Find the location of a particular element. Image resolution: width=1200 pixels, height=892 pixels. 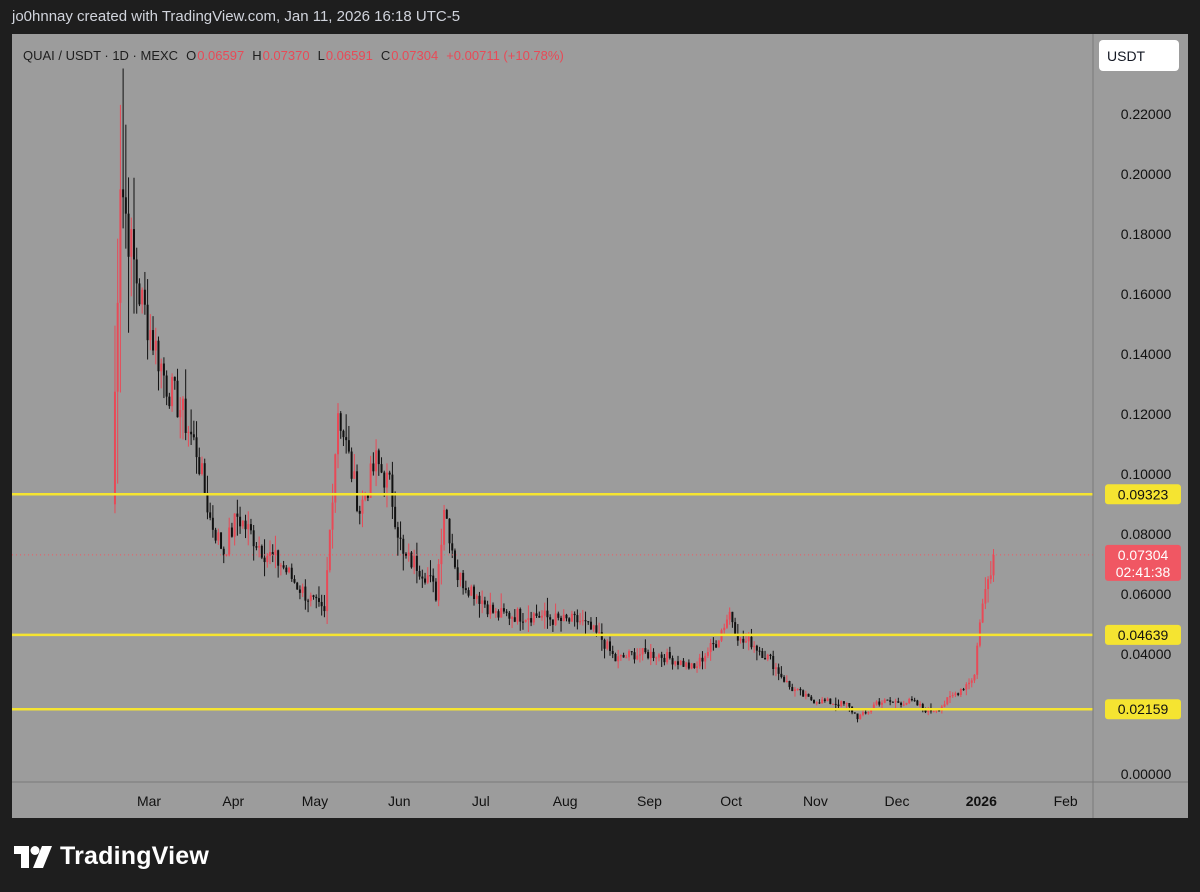

level-price-label is located at coordinates (1143, 494).